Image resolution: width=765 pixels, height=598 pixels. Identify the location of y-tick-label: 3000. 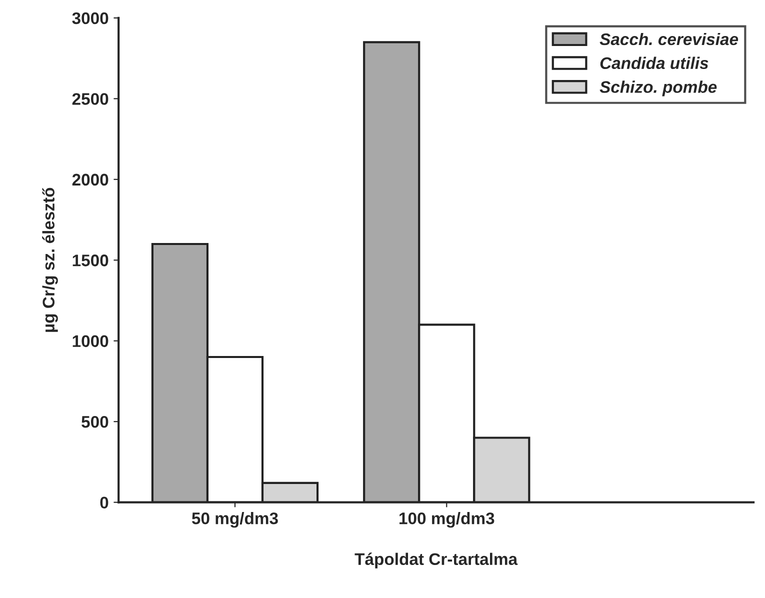
(90, 18).